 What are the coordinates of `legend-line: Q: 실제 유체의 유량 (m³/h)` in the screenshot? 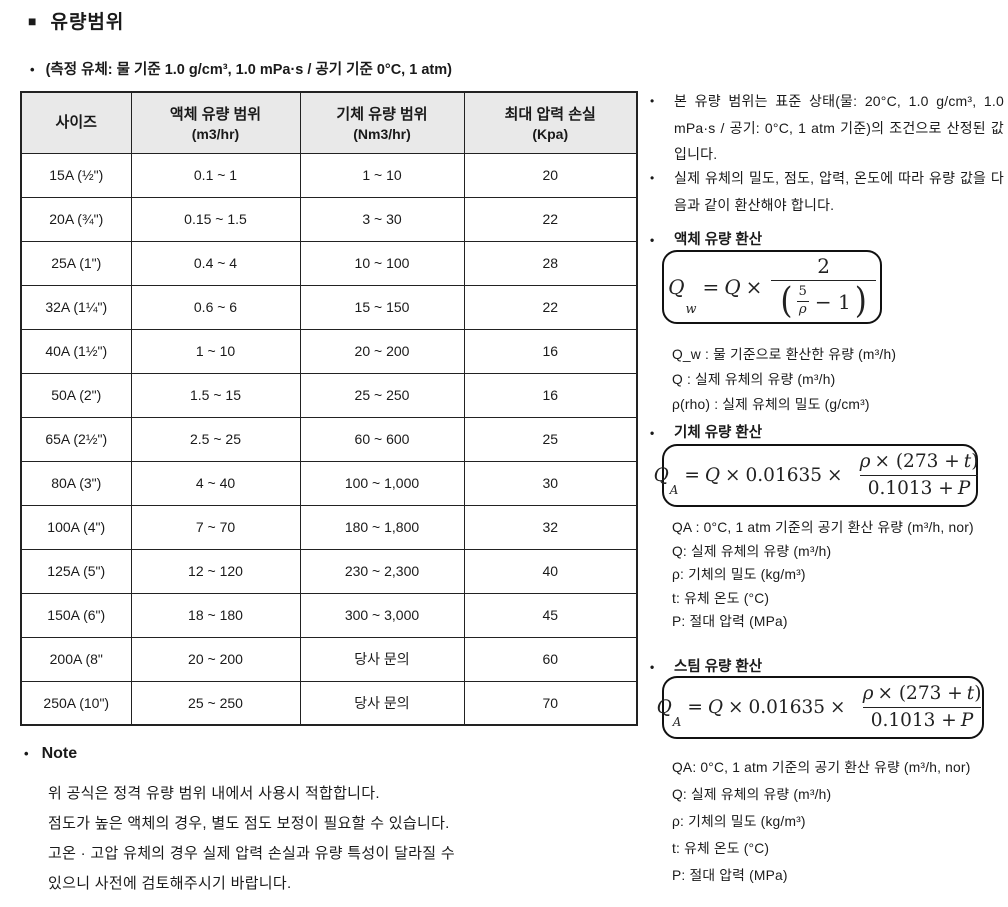 It's located at (752, 794).